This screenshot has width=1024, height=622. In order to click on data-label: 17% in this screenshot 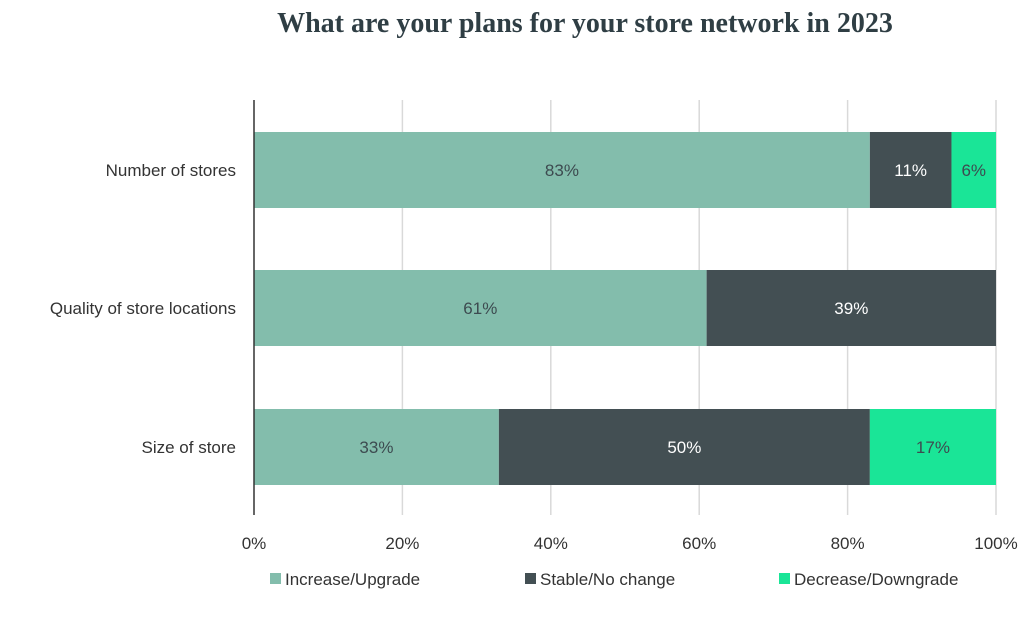, I will do `click(933, 447)`.